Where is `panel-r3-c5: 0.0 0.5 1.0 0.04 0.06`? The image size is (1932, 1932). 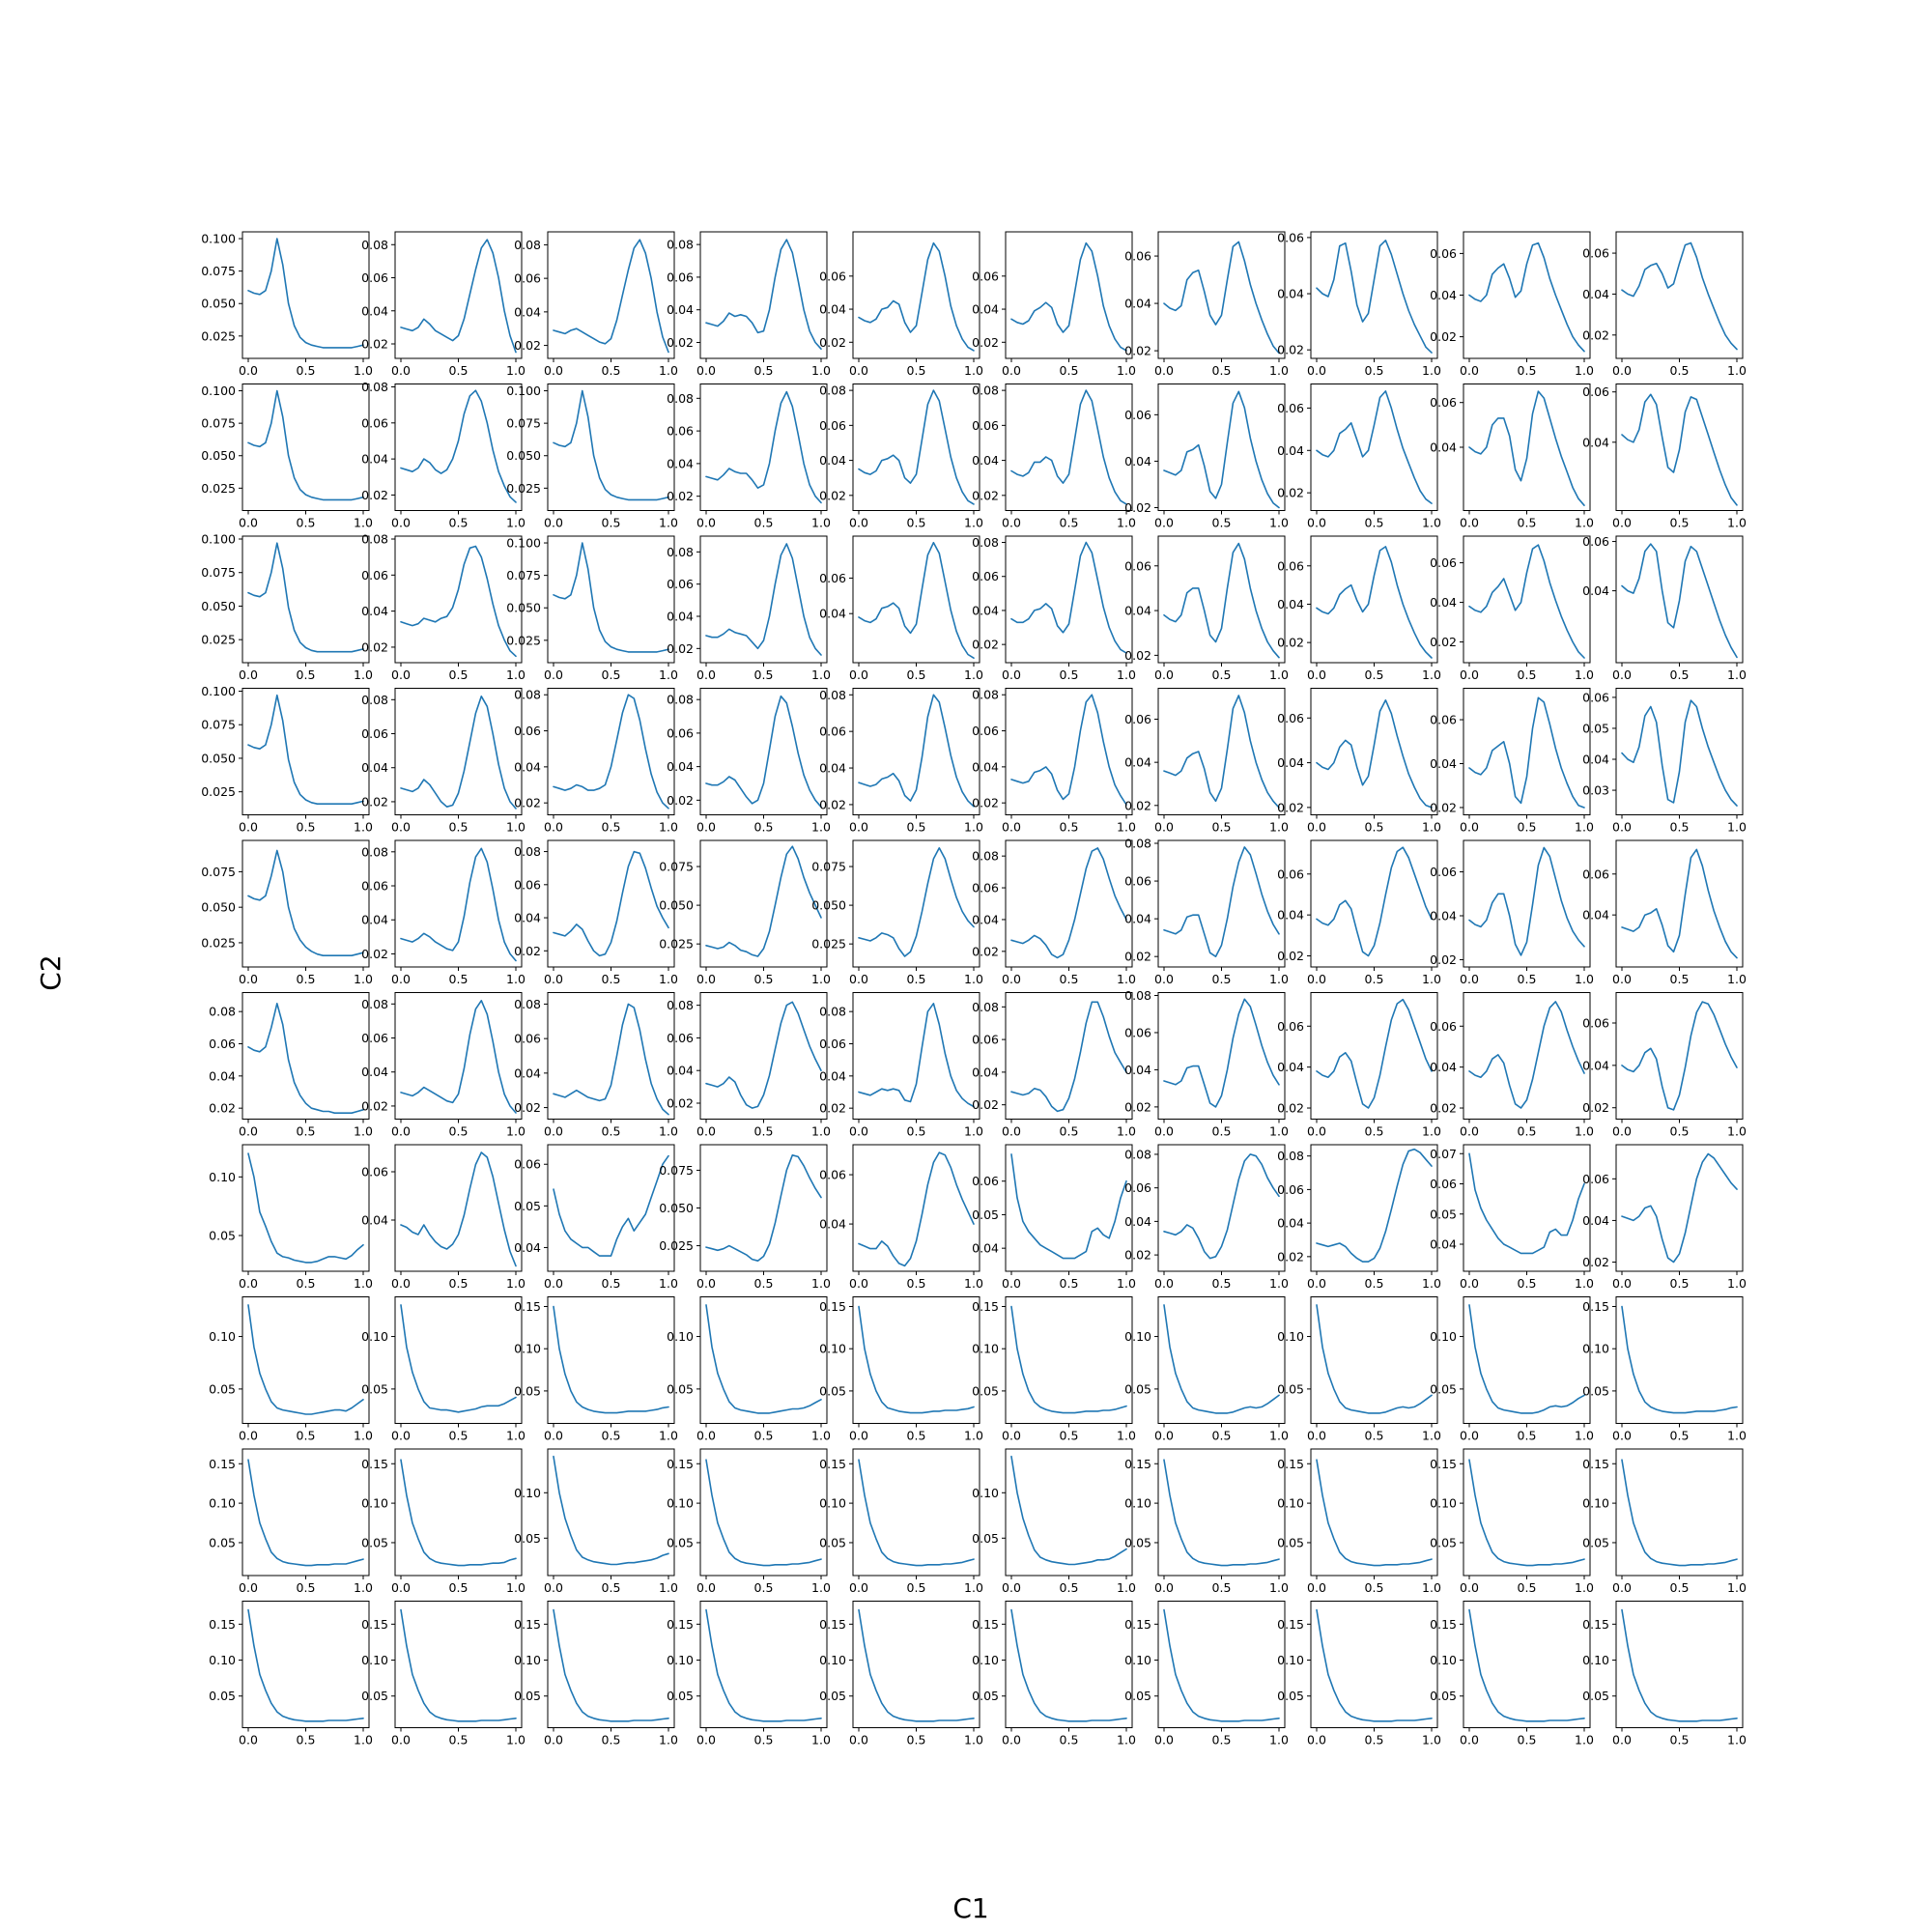 panel-r3-c5: 0.0 0.5 1.0 0.04 0.06 is located at coordinates (901, 608).